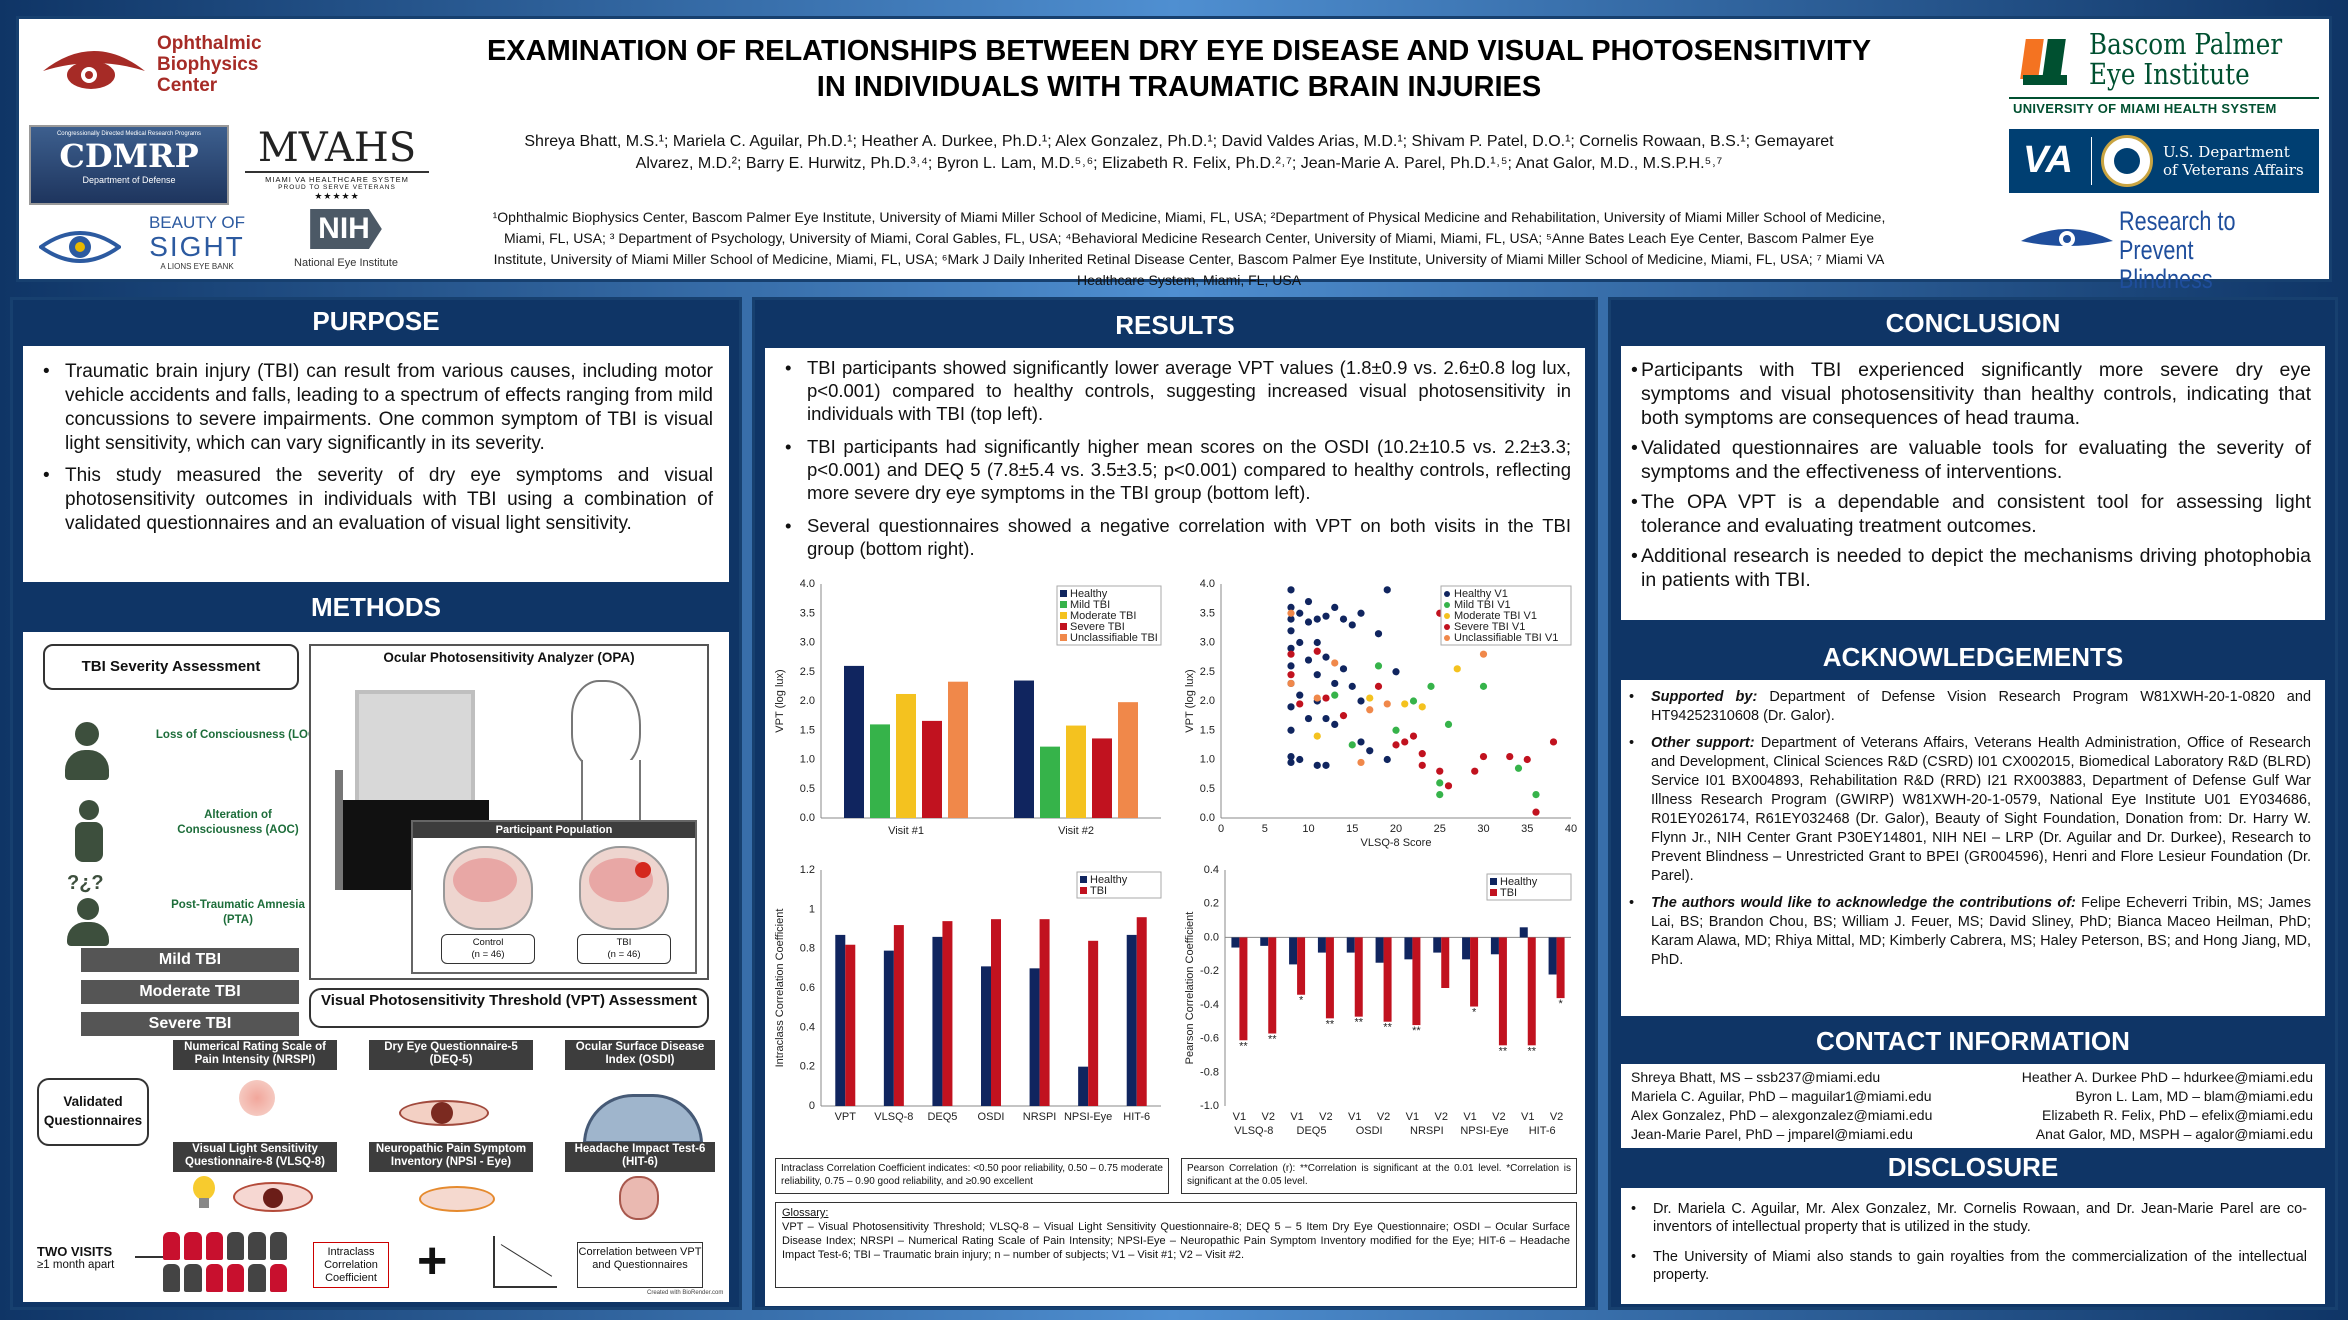 Image resolution: width=2348 pixels, height=1320 pixels. What do you see at coordinates (351, 1265) in the screenshot?
I see `icc-box: Intraclass Correlation Coefficient` at bounding box center [351, 1265].